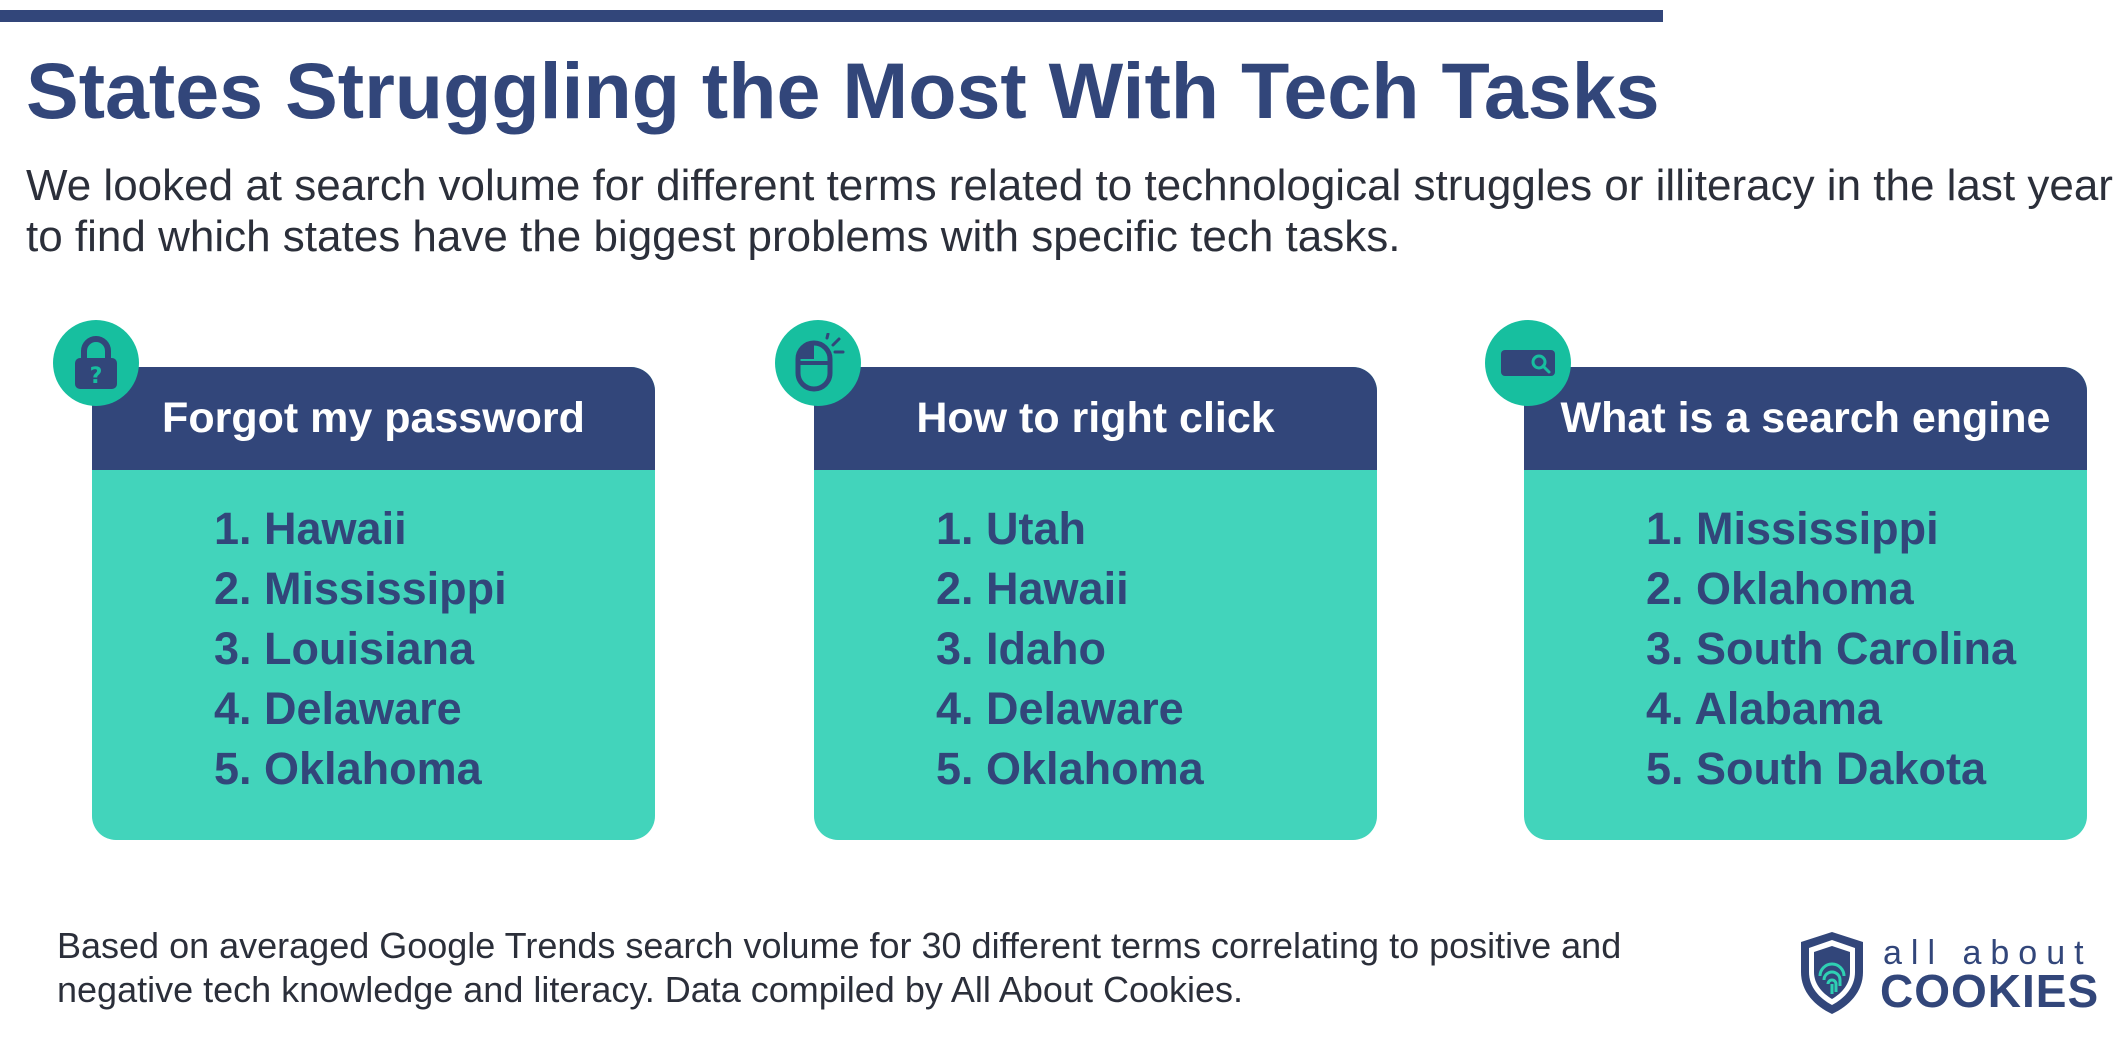  I want to click on list-item: 2. Mississippi, so click(360, 588).